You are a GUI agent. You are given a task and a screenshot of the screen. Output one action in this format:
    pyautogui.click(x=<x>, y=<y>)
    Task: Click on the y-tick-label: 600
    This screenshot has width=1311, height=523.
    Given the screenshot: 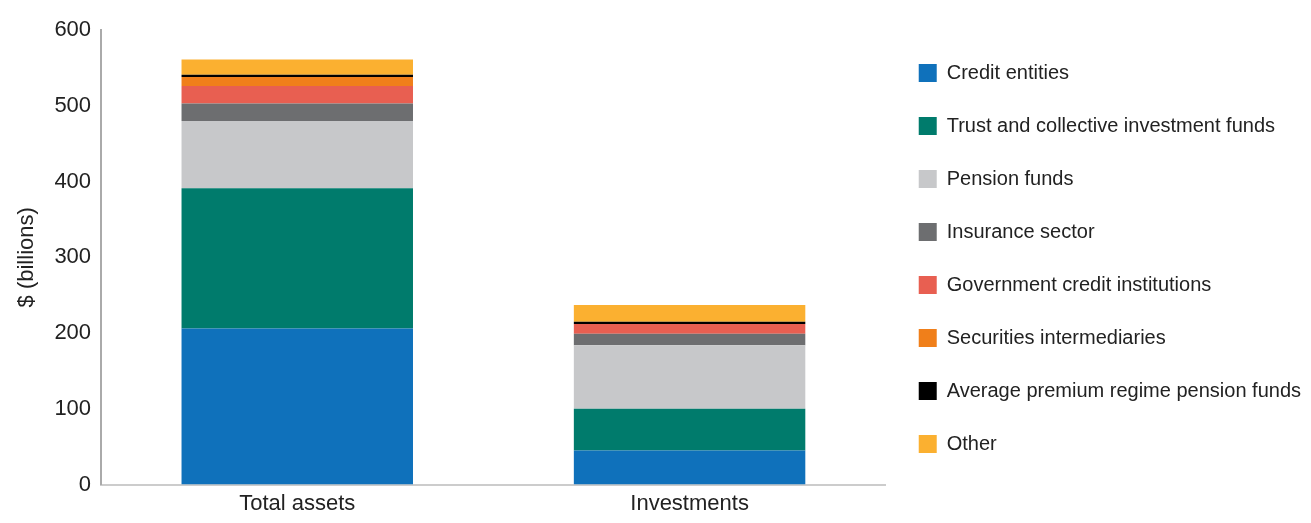 What is the action you would take?
    pyautogui.click(x=73, y=29)
    